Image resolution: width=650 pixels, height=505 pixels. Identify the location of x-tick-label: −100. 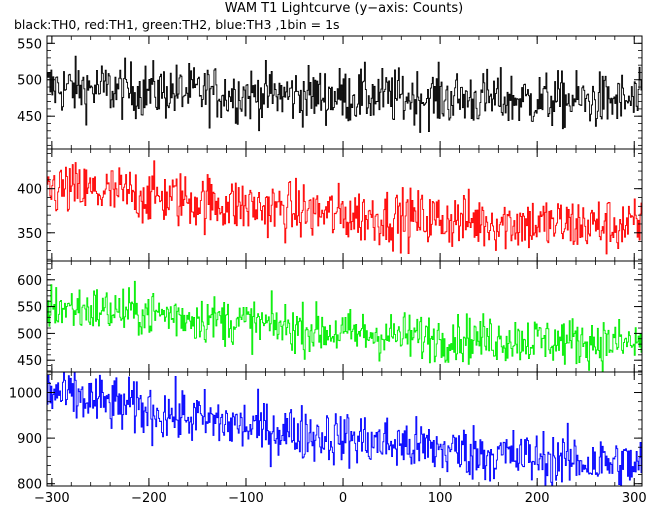
(246, 498).